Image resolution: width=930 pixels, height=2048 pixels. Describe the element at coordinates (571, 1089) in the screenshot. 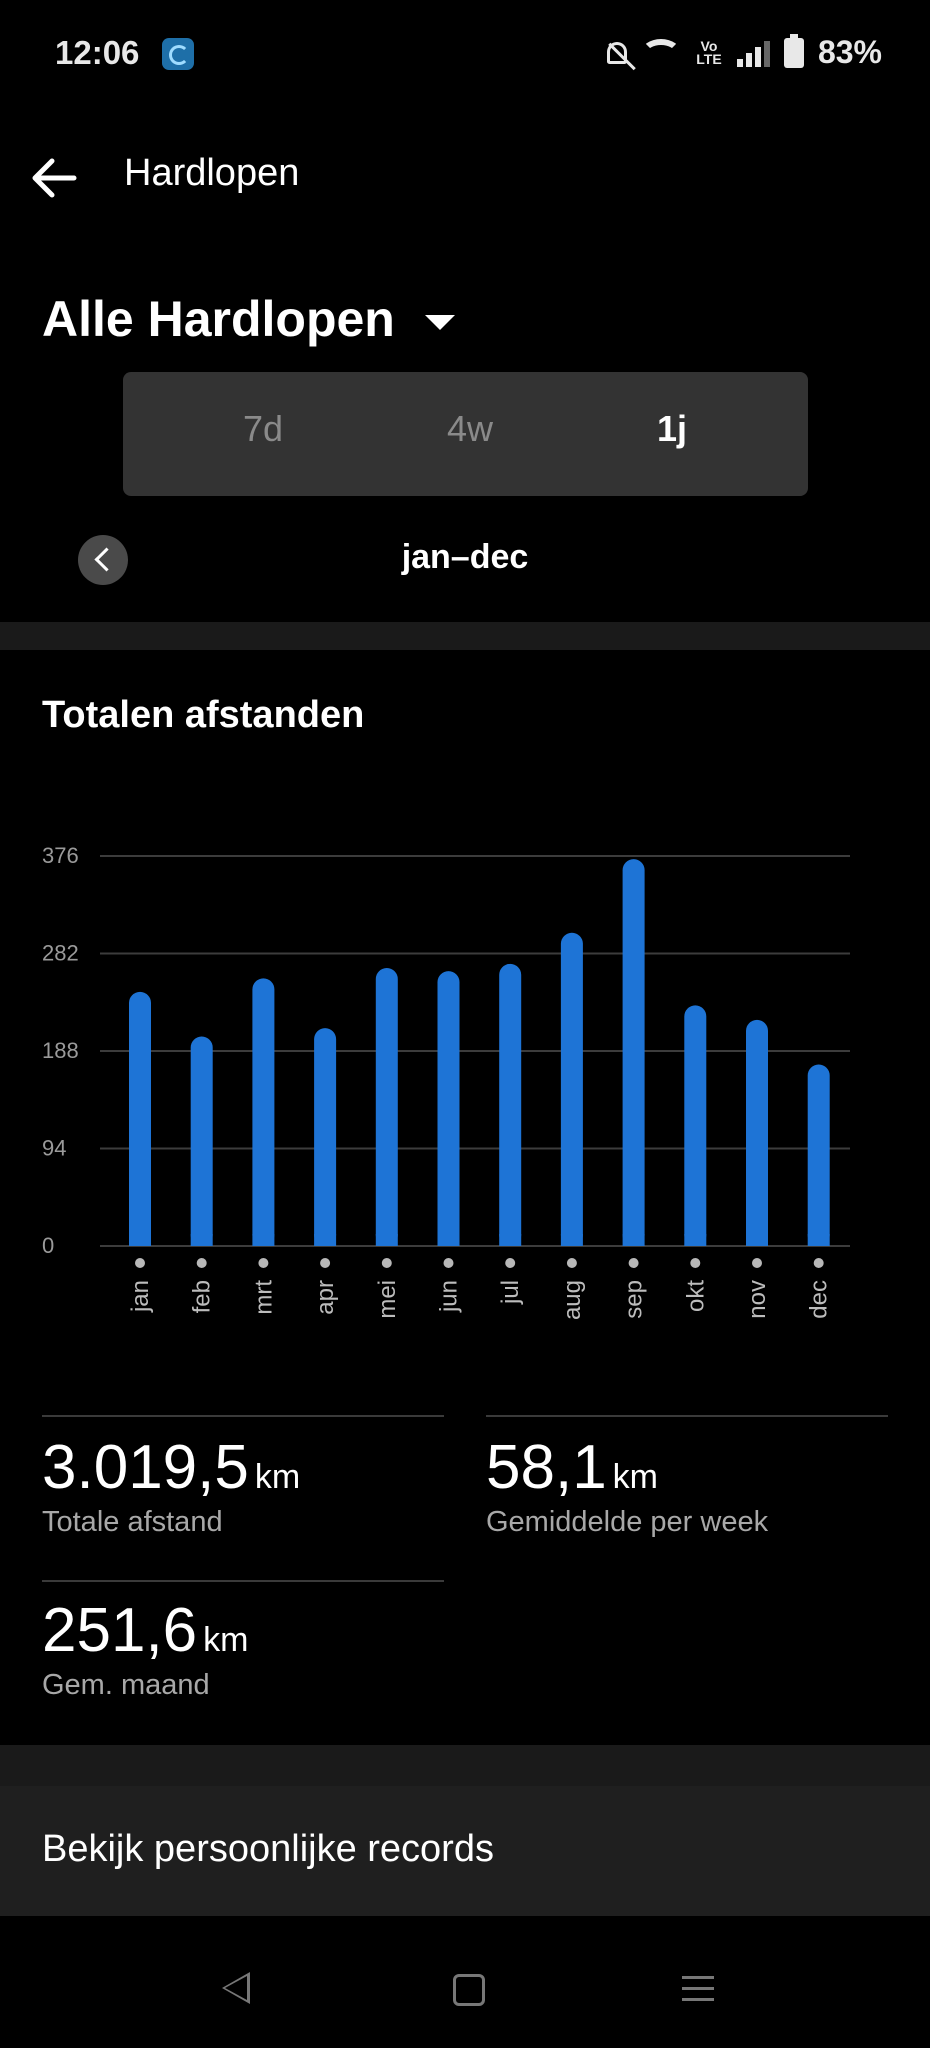

I see `bar-aug` at that location.